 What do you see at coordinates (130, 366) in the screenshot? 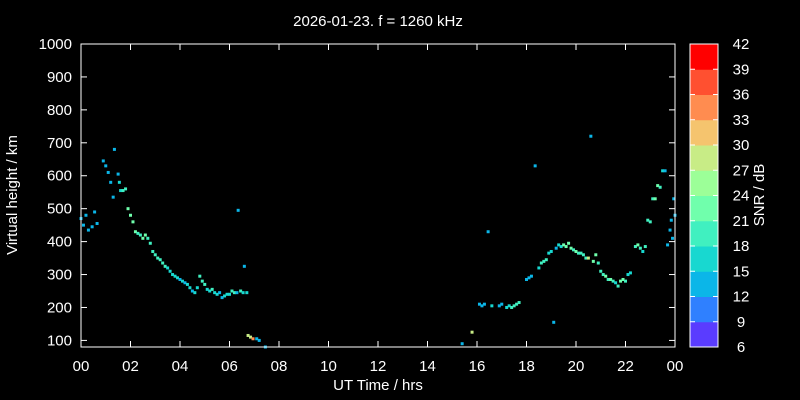
I see `x-tick-label: 02` at bounding box center [130, 366].